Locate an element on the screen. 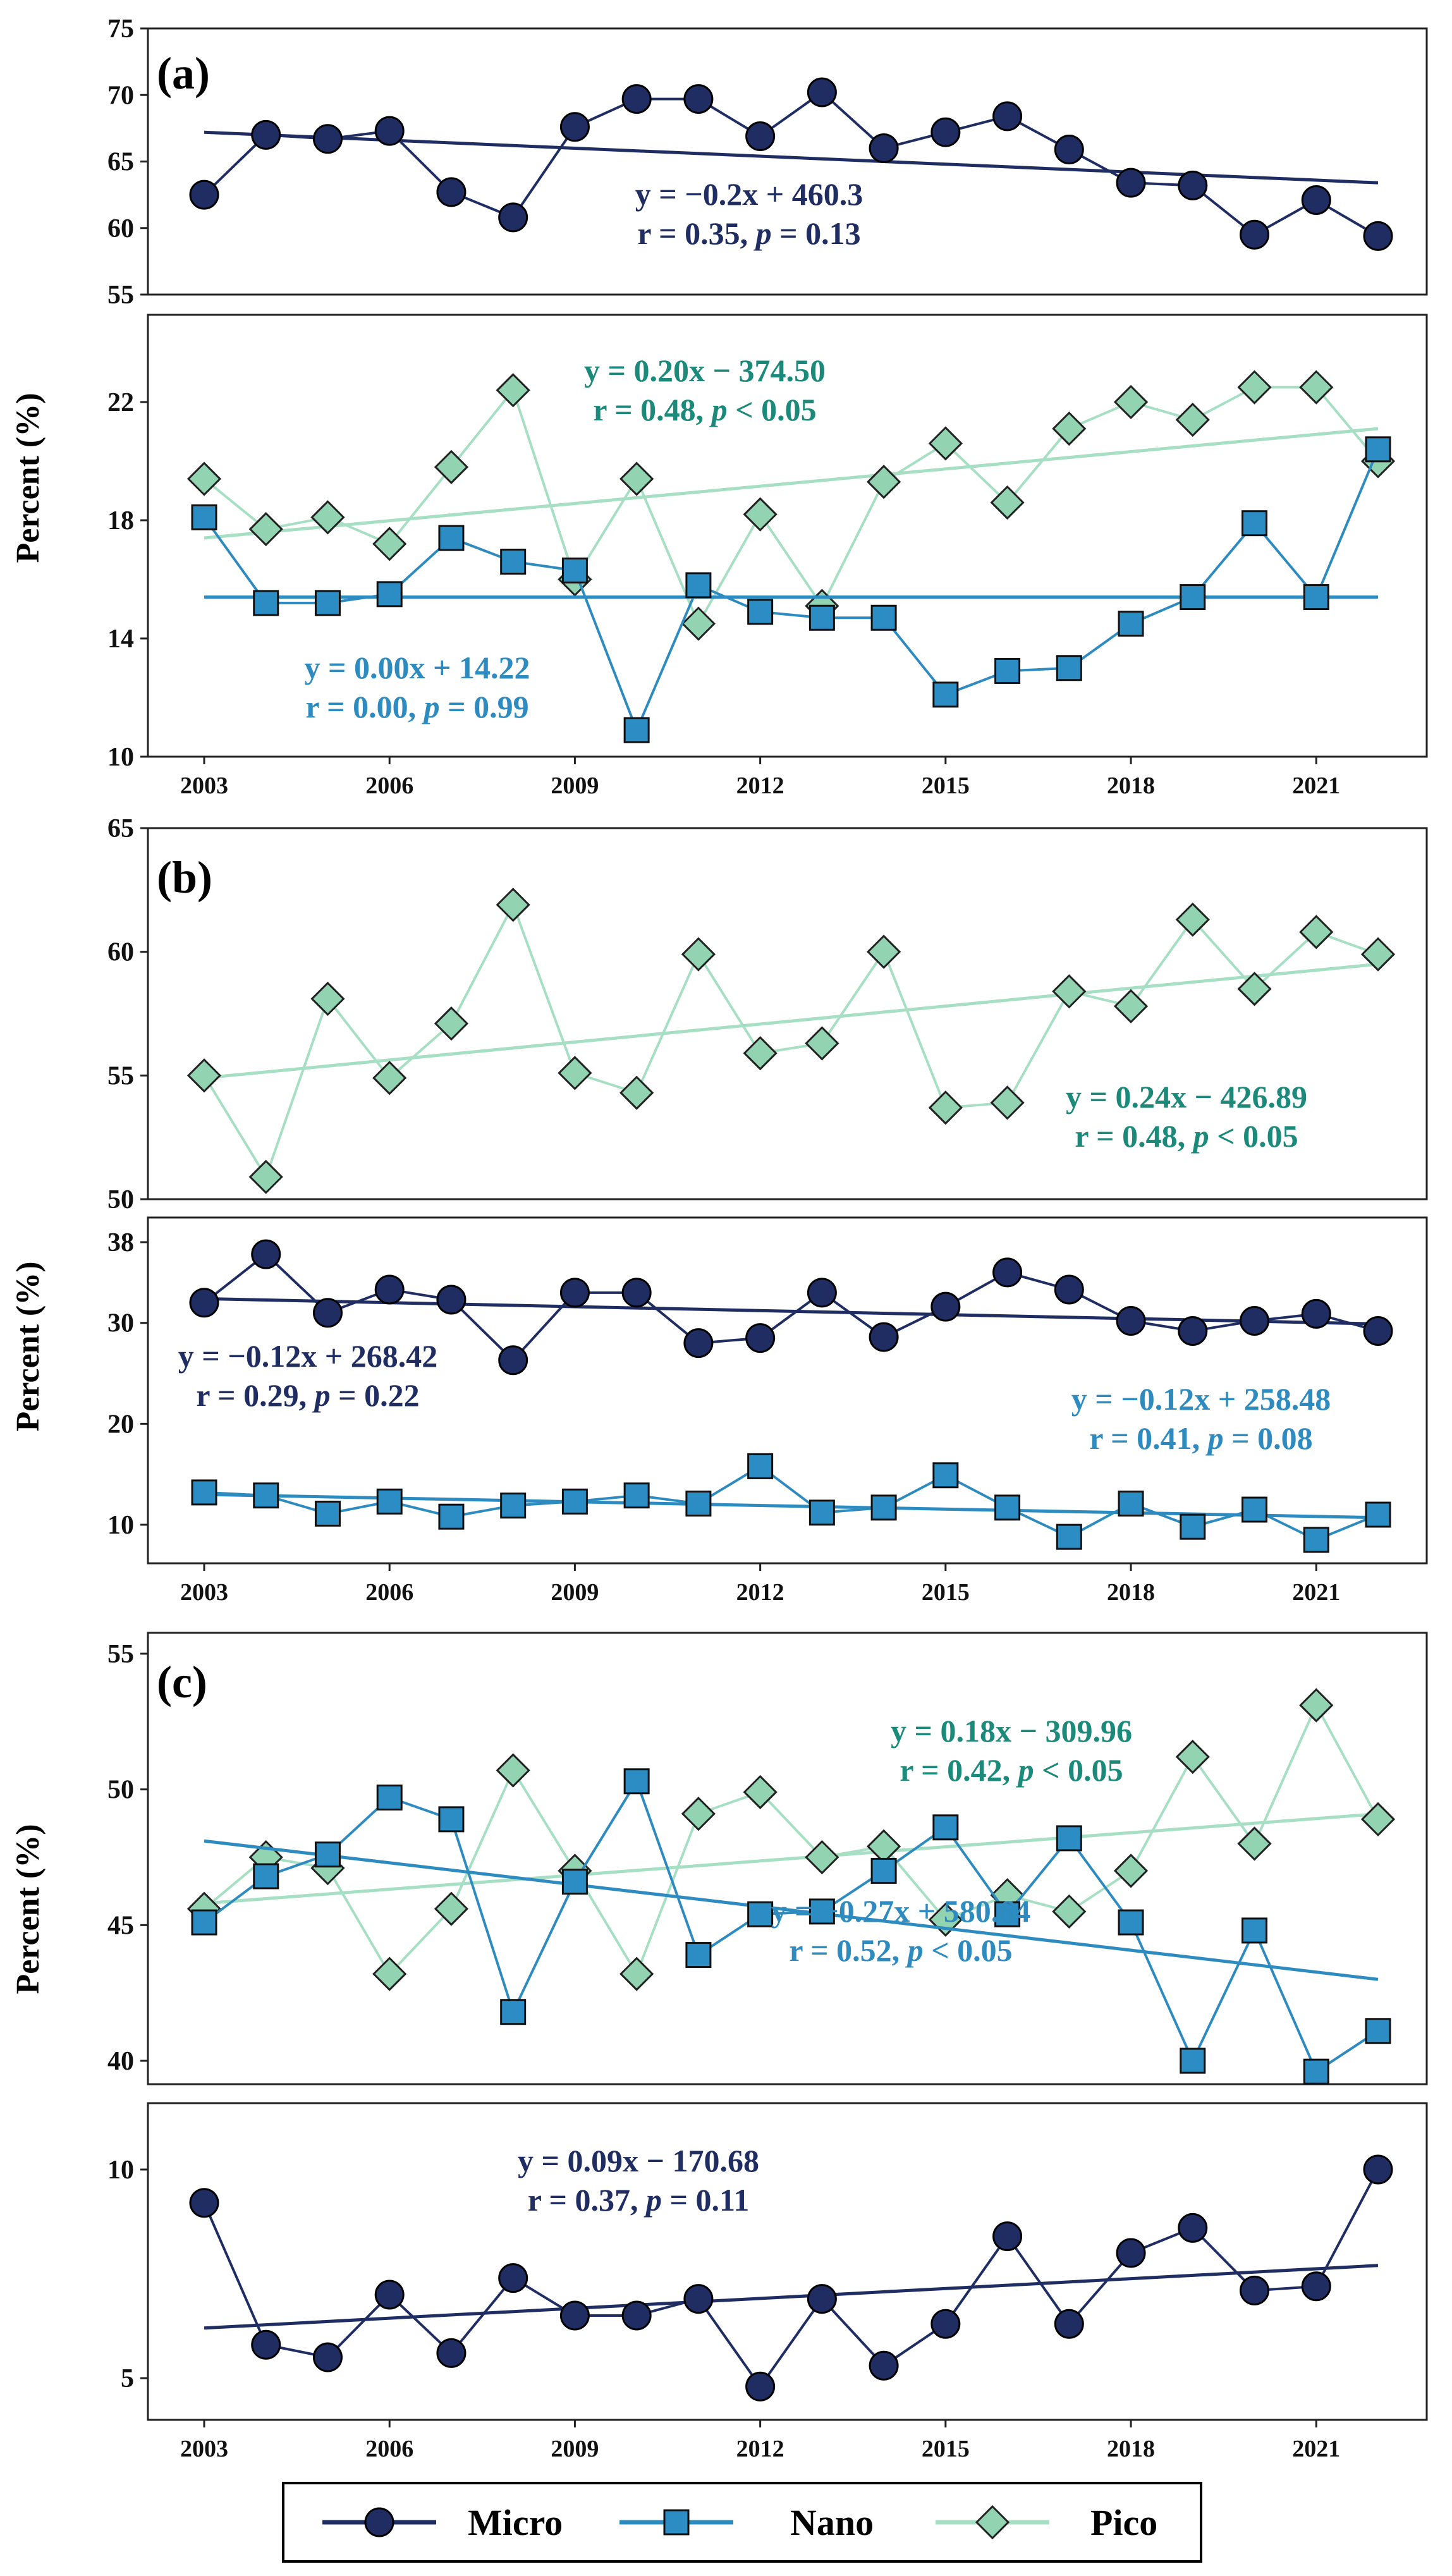  x-tick-label: 2015 is located at coordinates (946, 2449).